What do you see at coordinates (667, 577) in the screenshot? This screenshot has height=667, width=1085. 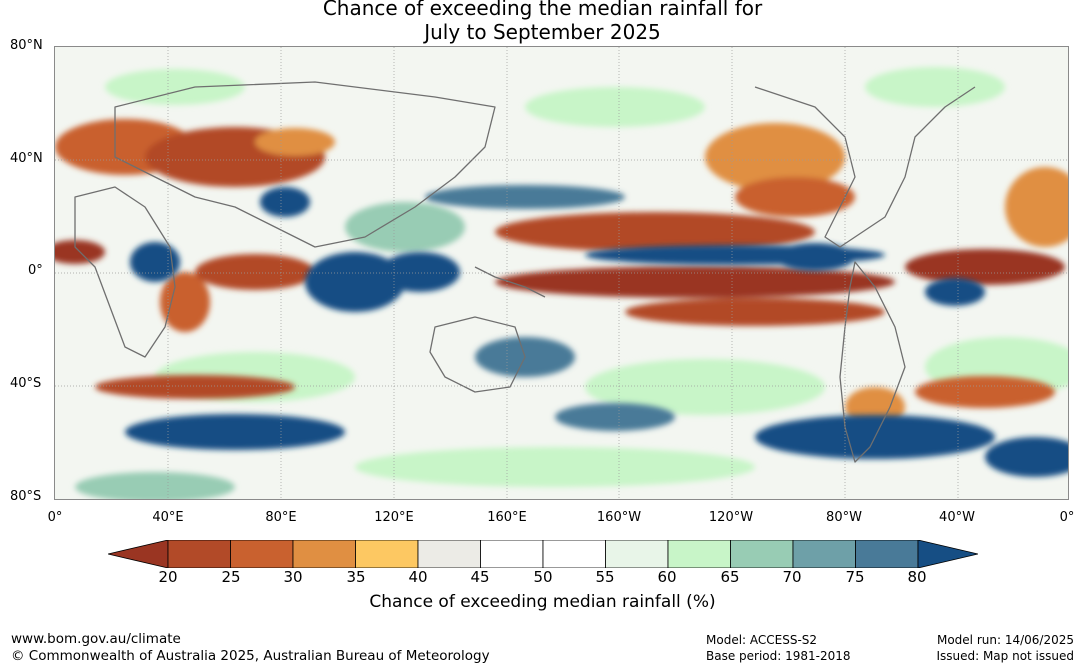 I see `colorbar-tick-60: 60` at bounding box center [667, 577].